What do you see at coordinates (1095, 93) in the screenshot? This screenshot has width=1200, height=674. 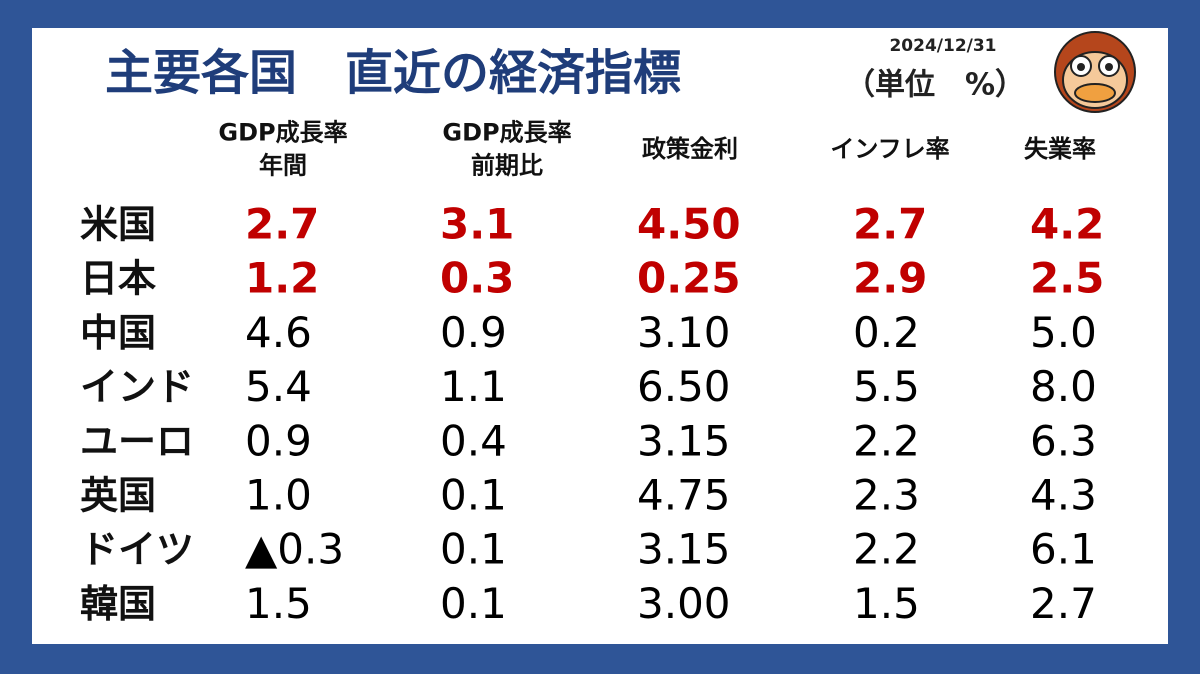 I see `monkey-mouth` at bounding box center [1095, 93].